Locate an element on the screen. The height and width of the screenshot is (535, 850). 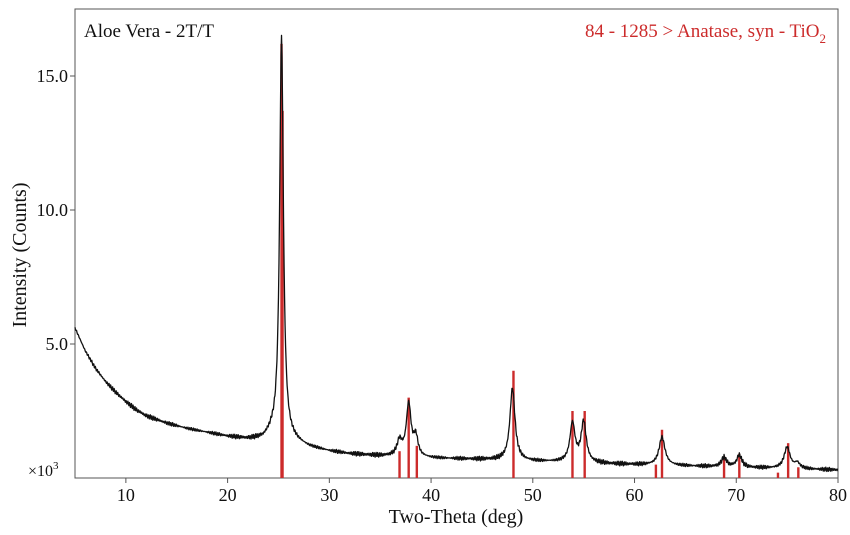
x-tick-label: 20 is located at coordinates (228, 495).